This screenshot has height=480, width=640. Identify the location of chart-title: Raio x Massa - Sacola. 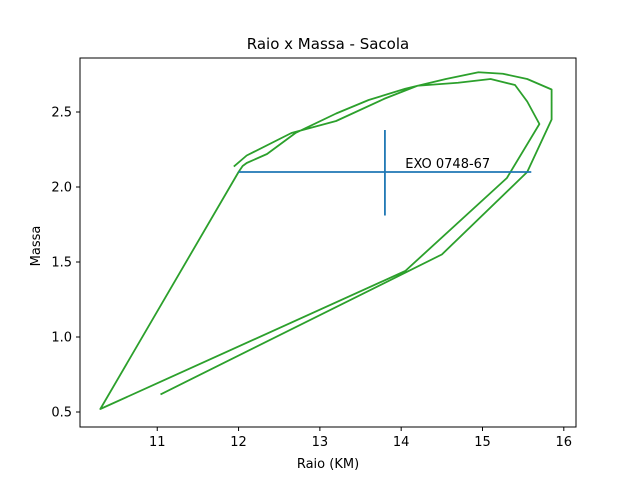
(328, 44).